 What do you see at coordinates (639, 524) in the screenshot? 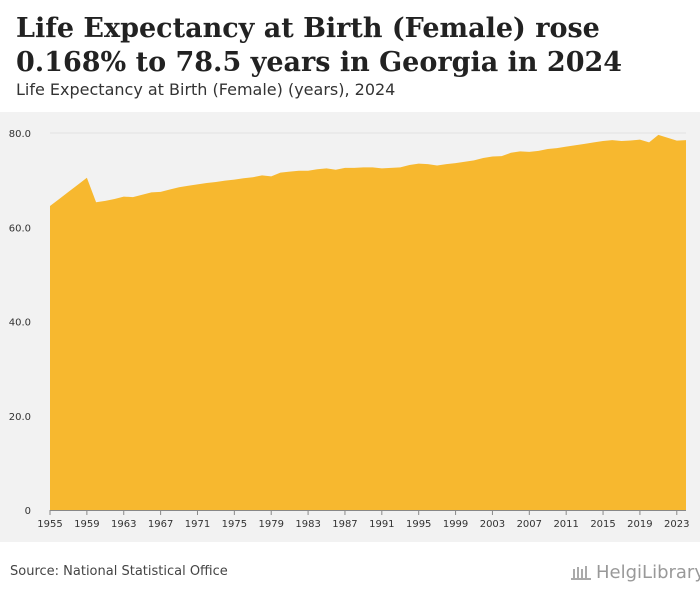
I see `x-tick-label: 2019` at bounding box center [639, 524].